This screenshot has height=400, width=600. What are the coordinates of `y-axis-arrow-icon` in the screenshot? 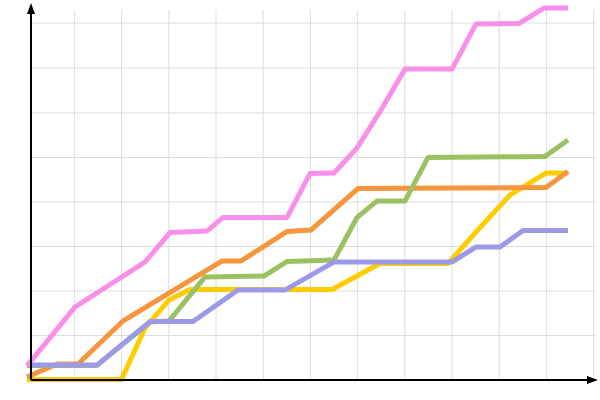 It's located at (31, 8).